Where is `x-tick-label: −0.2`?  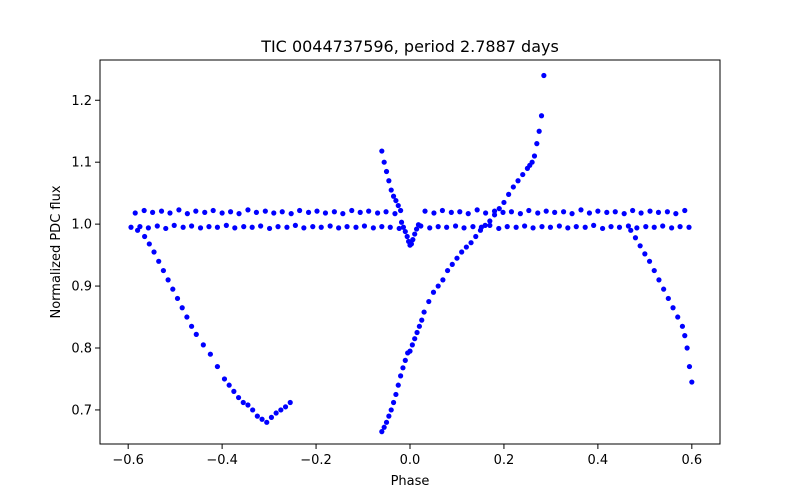
x-tick-label: −0.2 is located at coordinates (316, 460).